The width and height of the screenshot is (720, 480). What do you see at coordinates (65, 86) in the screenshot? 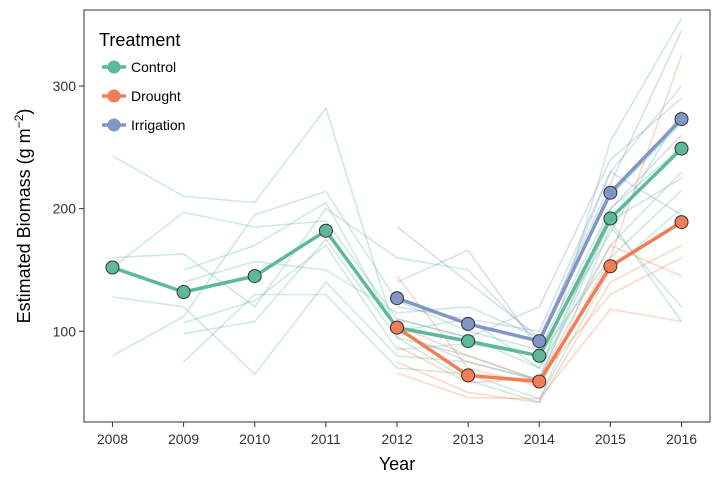
I see `y-tick-label-300: 300` at bounding box center [65, 86].